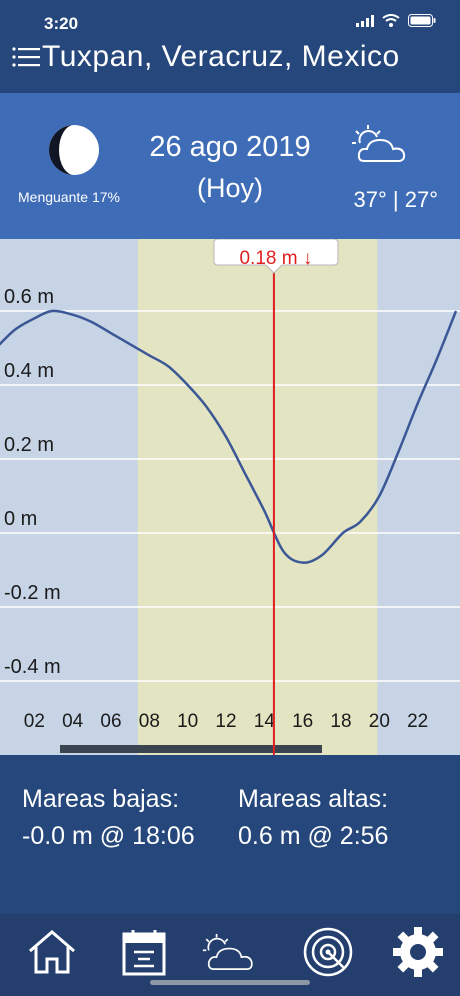 Image resolution: width=460 pixels, height=996 pixels. I want to click on tab-weather, so click(232, 952).